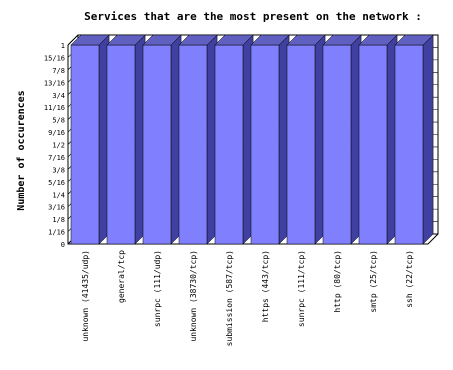 This screenshot has height=370, width=453. I want to click on y-tick-label: 1/2, so click(58, 146).